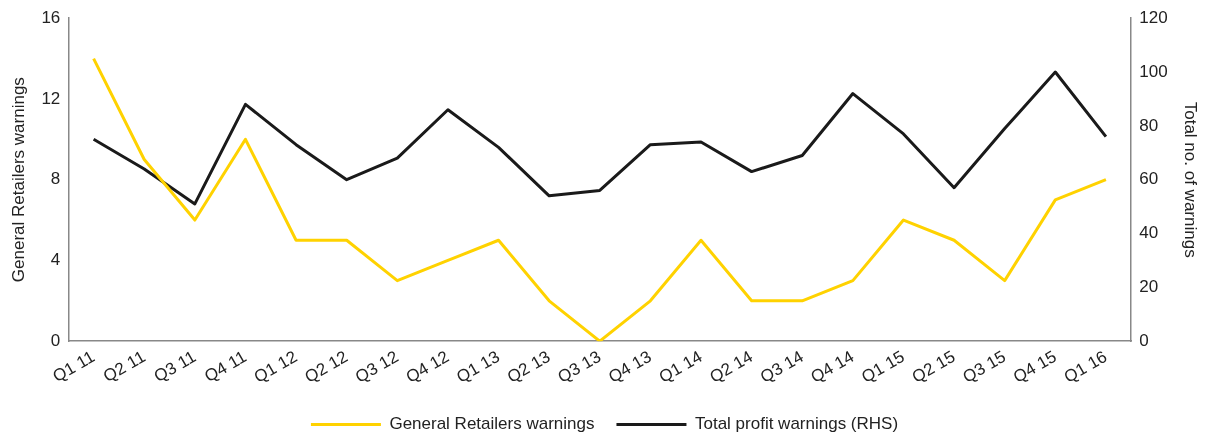 Image resolution: width=1214 pixels, height=443 pixels. What do you see at coordinates (55, 340) in the screenshot?
I see `y-tick-label: 0` at bounding box center [55, 340].